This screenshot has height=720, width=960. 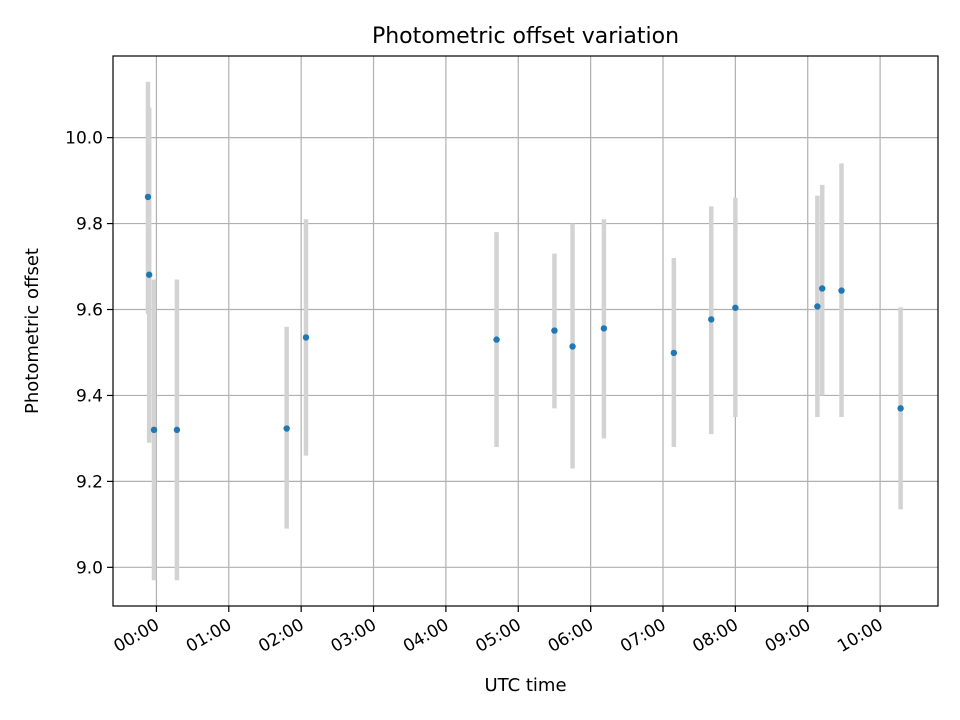 What do you see at coordinates (89, 311) in the screenshot?
I see `y-tick-label: 9.6` at bounding box center [89, 311].